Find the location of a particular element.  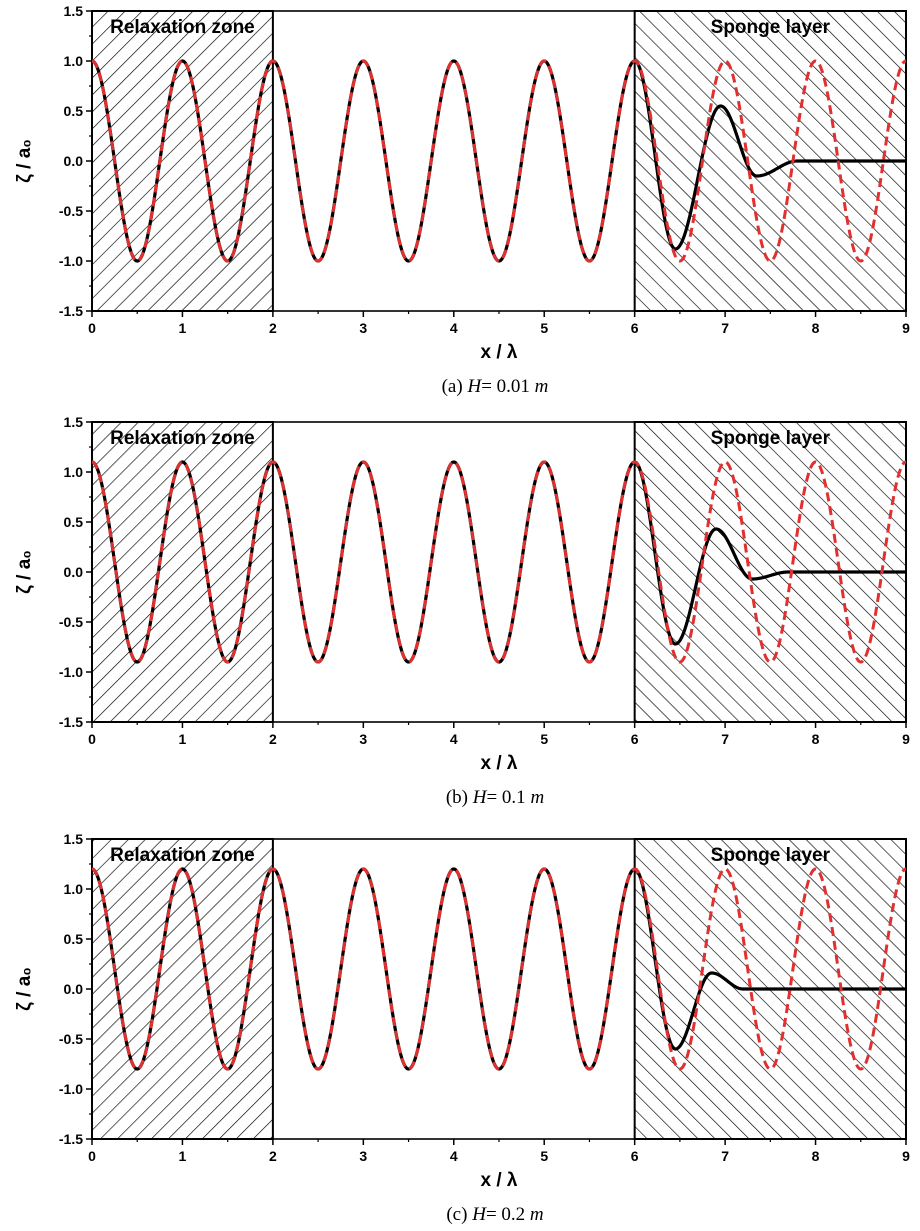

caption-value: = 0.1 is located at coordinates (508, 797).